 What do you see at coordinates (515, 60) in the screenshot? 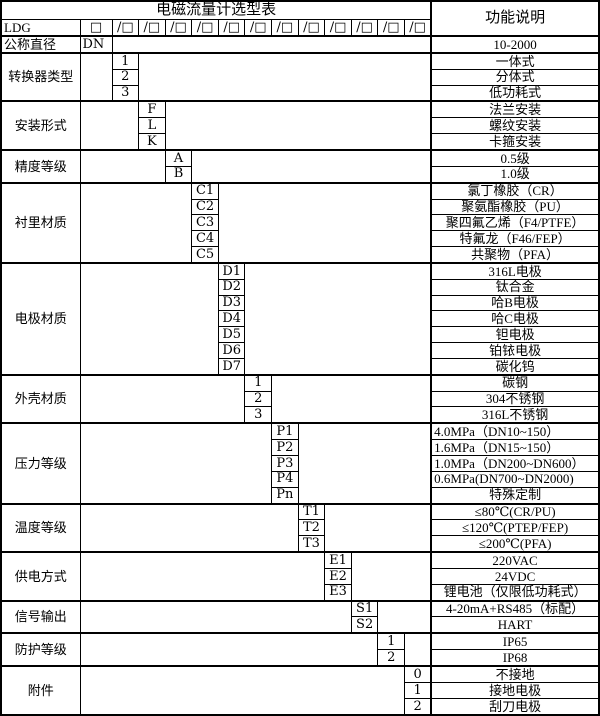
I see `desc-cell: 一体式` at bounding box center [515, 60].